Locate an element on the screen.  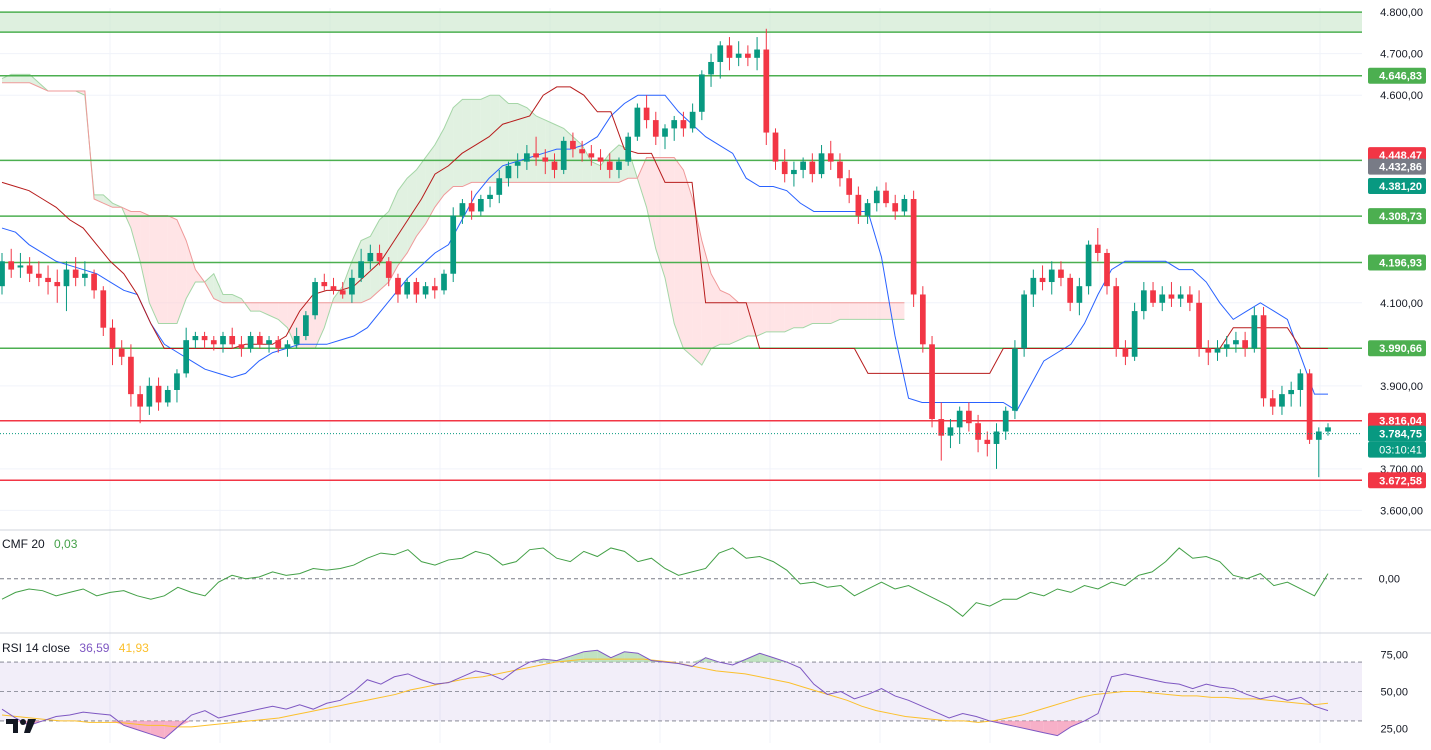
support-level-tag-text: 4.196,93 is located at coordinates (1400, 264).